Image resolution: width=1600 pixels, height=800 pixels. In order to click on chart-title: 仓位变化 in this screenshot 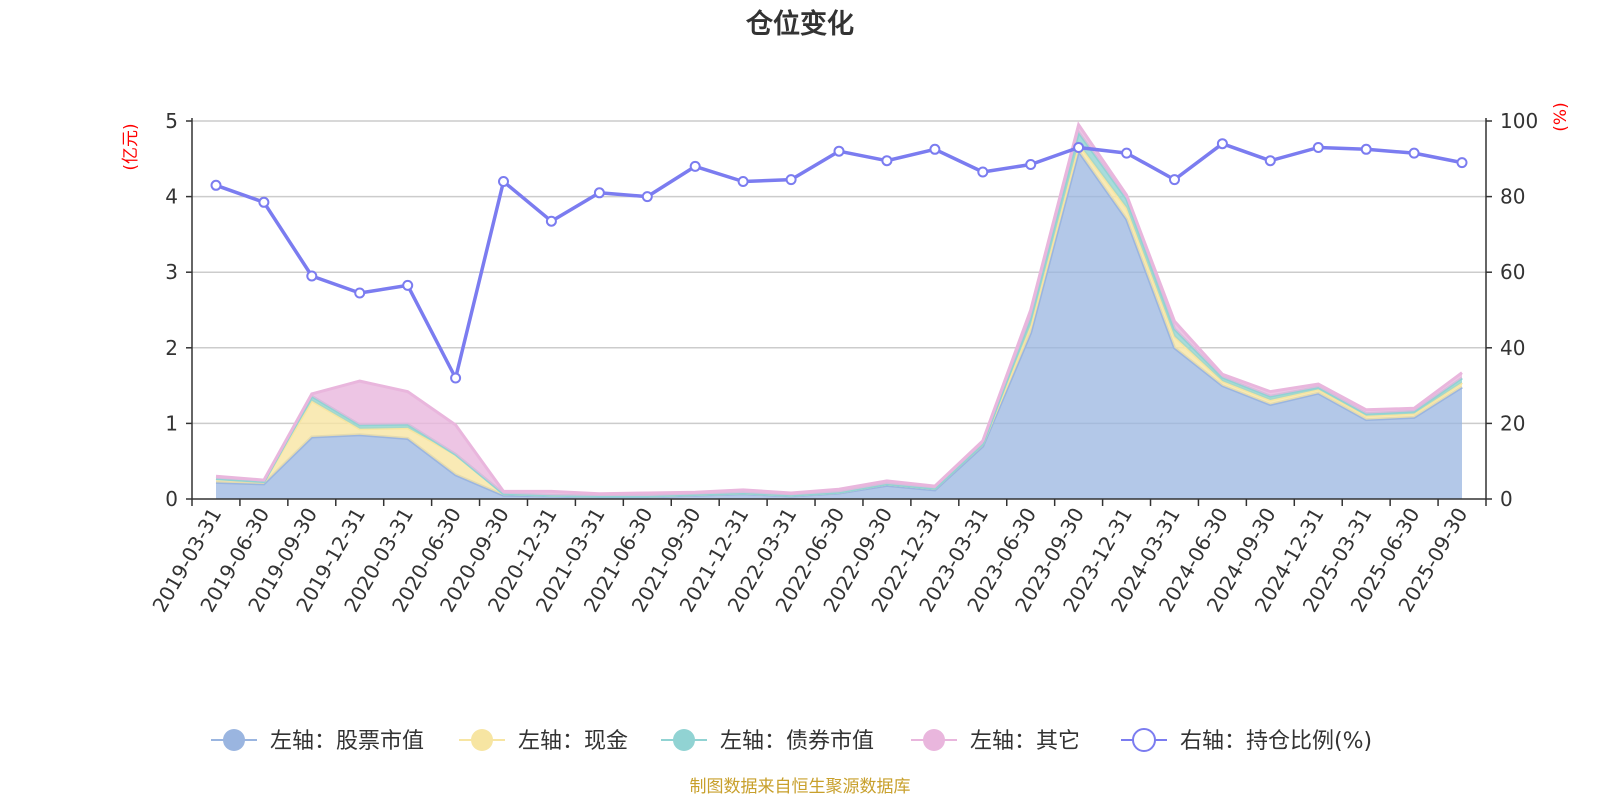, I will do `click(799, 24)`.